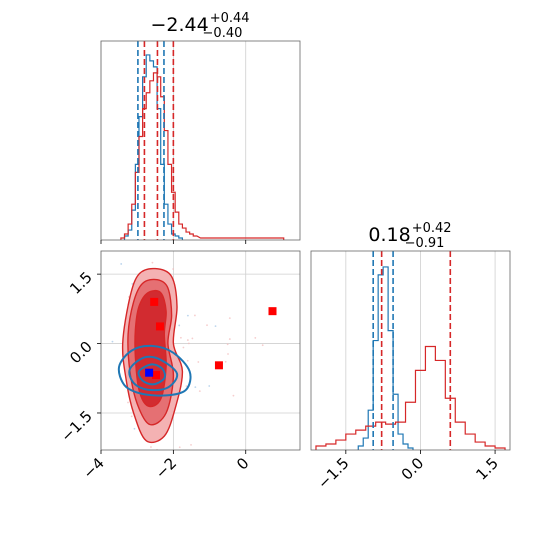  I want to click on x-marginal-ticks, so click(173, 242).